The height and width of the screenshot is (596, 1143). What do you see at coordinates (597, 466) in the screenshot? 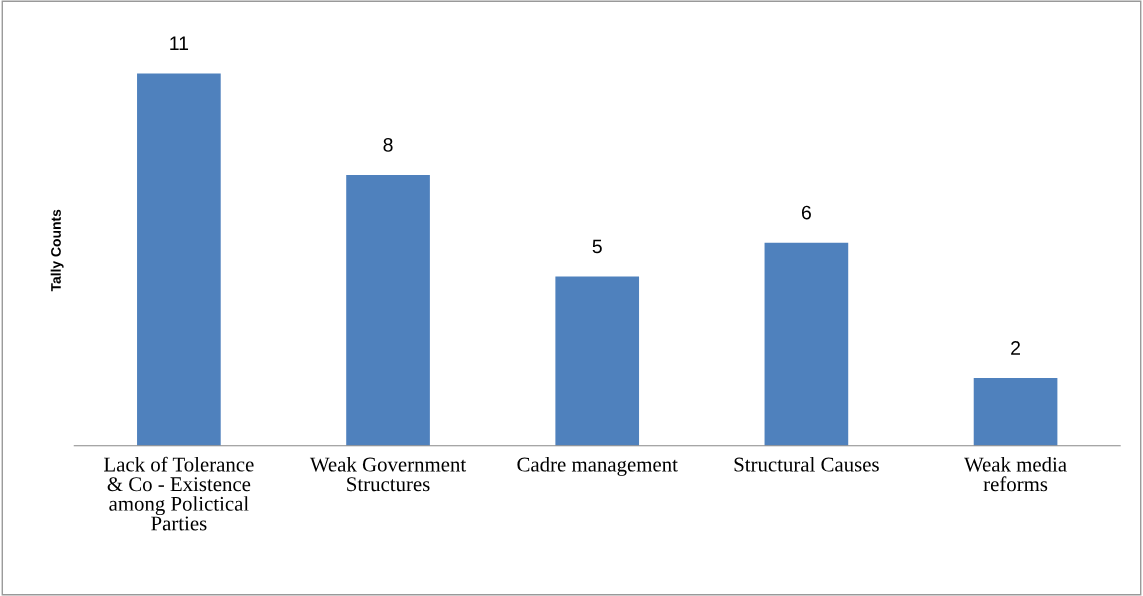
I see `x-tick-label: Cadre management` at bounding box center [597, 466].